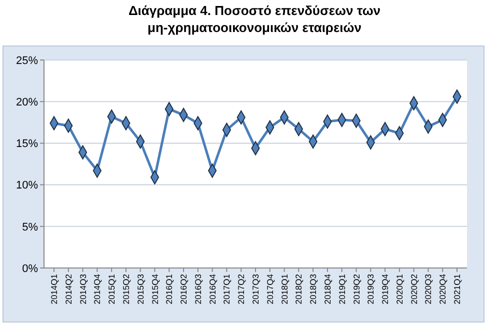 This screenshot has width=489, height=326. I want to click on x-tick-label: 2015Q4, so click(155, 289).